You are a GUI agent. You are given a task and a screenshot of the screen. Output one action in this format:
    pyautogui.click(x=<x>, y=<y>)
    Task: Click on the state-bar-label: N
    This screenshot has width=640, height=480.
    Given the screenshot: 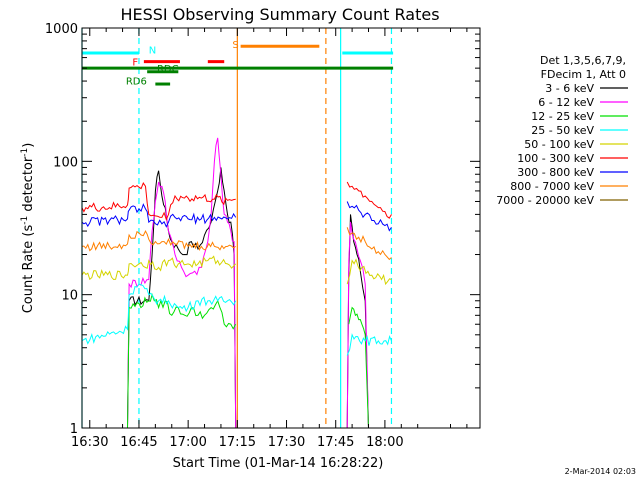 What is the action you would take?
    pyautogui.click(x=152, y=50)
    